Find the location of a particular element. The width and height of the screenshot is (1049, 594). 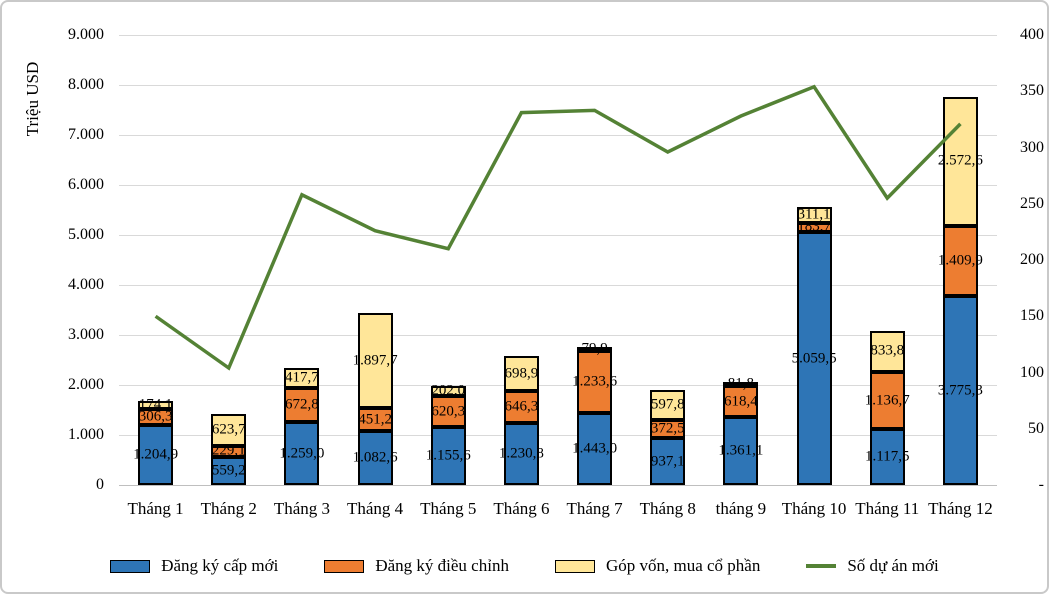

x-axis-tick-label: Tháng 2 is located at coordinates (228, 508).